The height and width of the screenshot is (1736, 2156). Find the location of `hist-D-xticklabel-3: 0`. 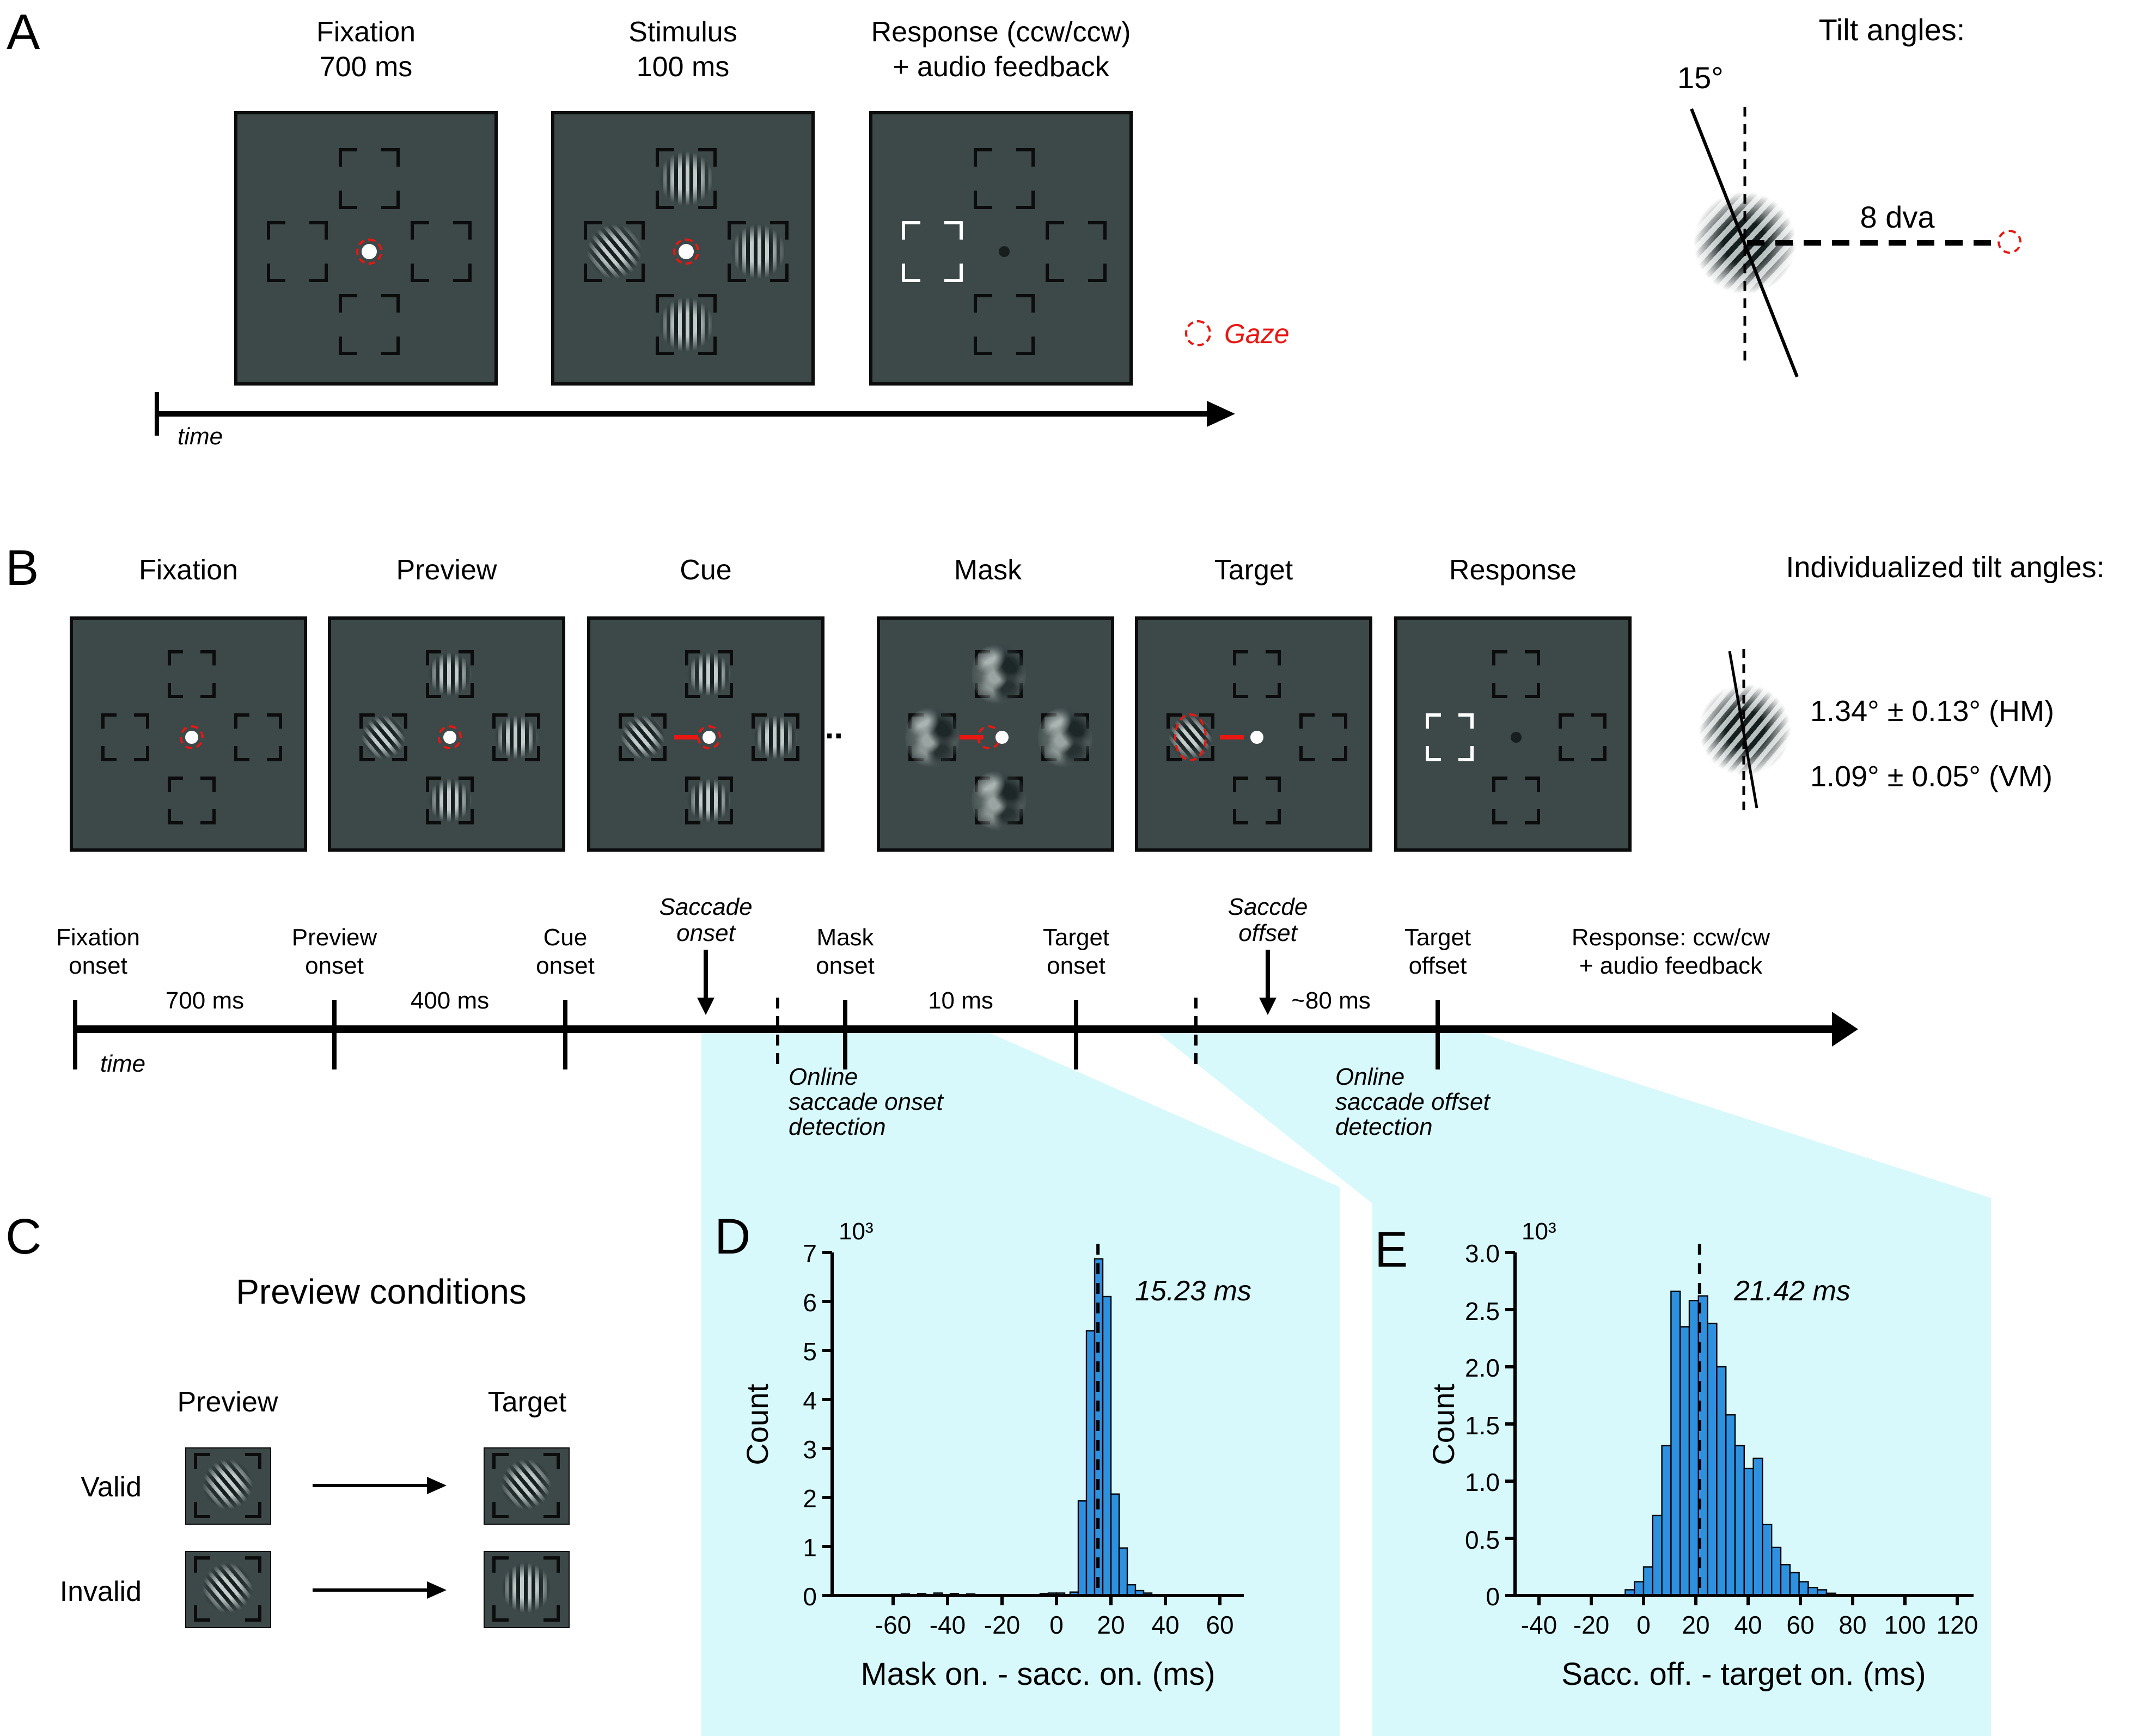

hist-D-xticklabel-3: 0 is located at coordinates (1056, 1625).